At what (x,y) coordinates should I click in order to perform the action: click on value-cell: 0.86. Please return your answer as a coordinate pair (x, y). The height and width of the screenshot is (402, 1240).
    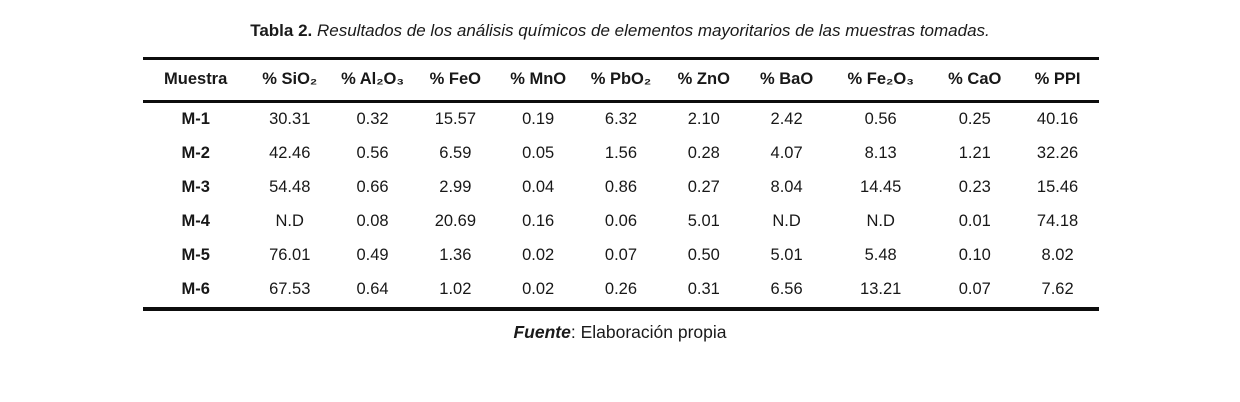
    Looking at the image, I should click on (621, 187).